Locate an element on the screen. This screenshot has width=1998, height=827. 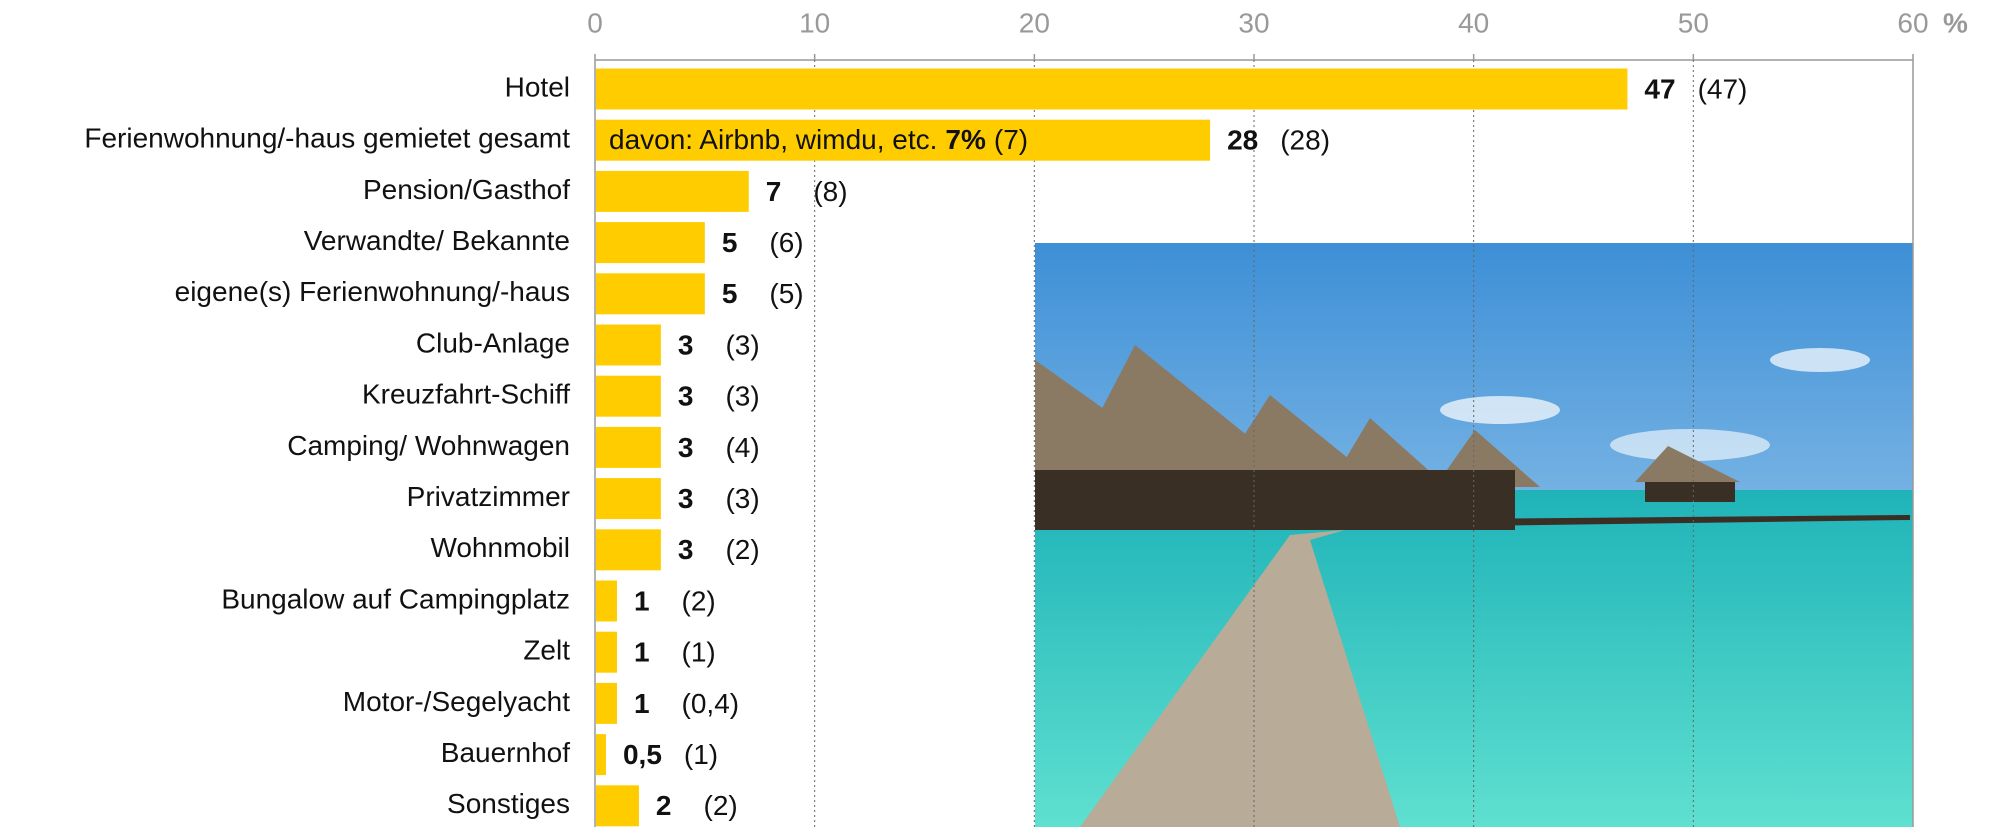
x-tick-label: 50 is located at coordinates (1693, 22).